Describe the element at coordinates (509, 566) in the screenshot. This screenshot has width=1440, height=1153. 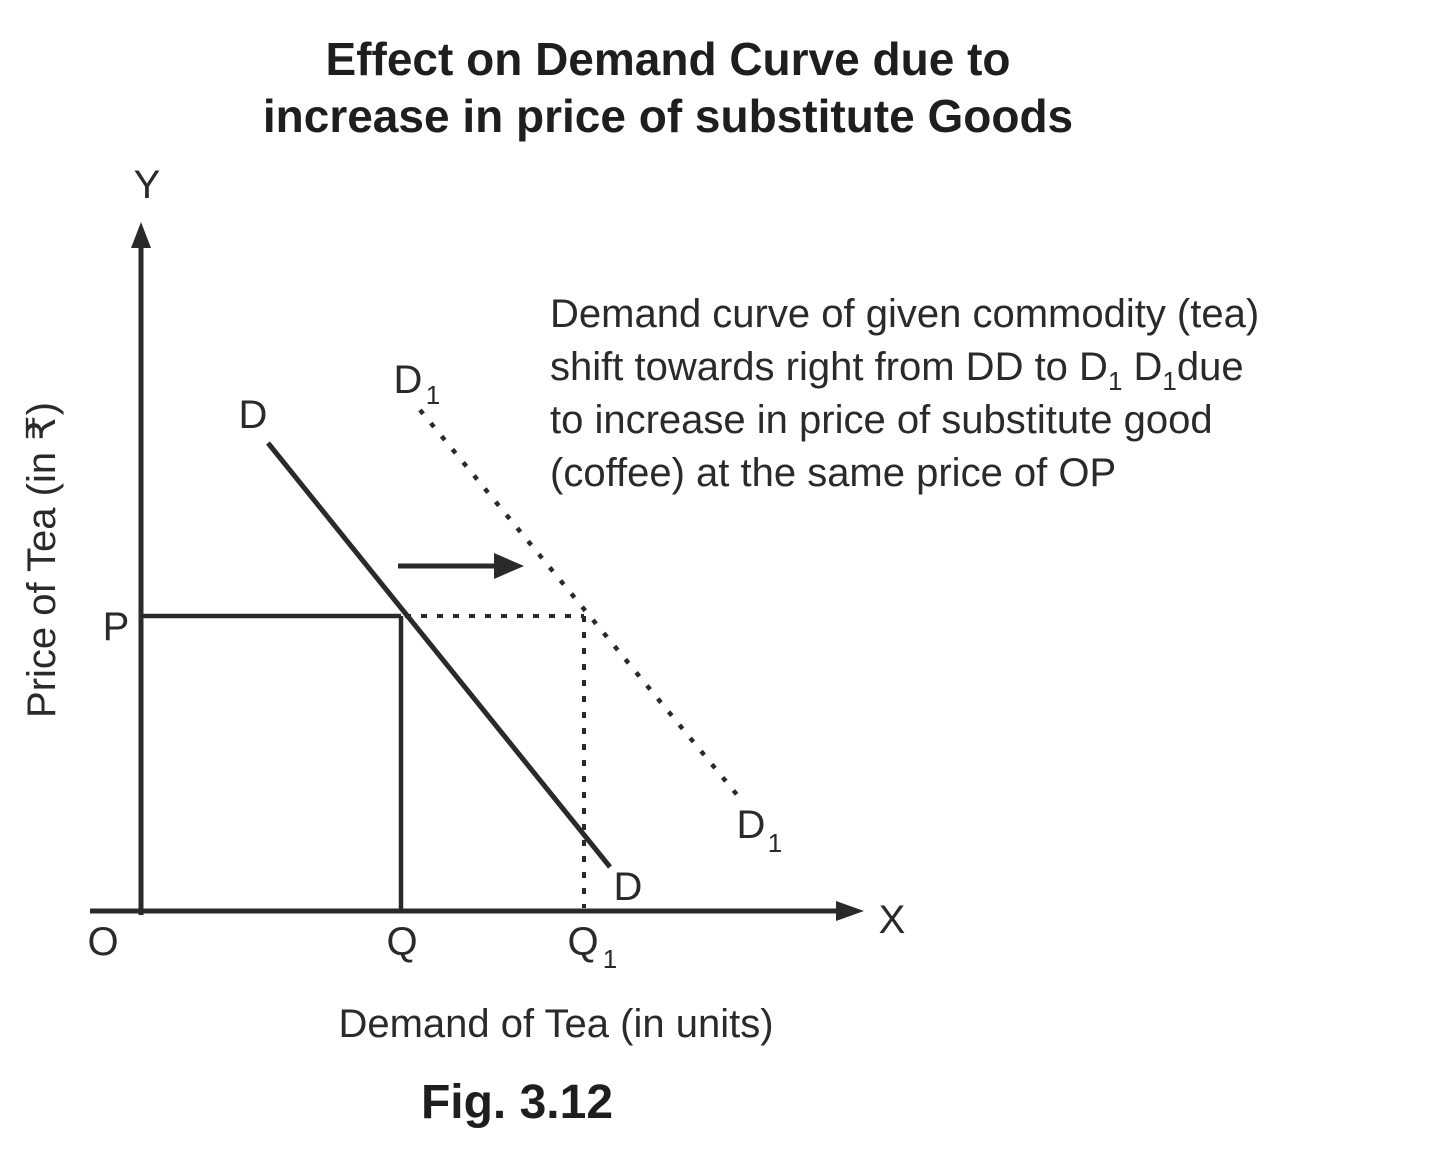
I see `shift-arrowhead` at that location.